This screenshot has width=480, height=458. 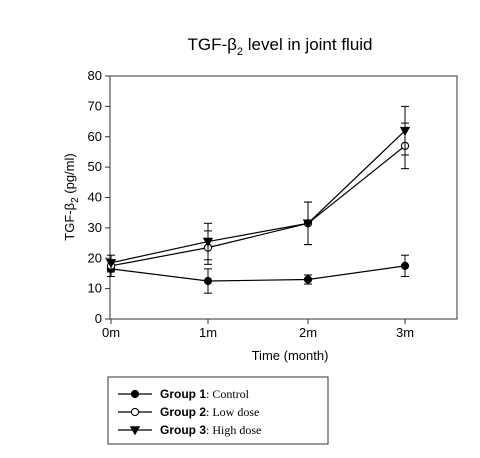 What do you see at coordinates (205, 394) in the screenshot?
I see `legend-label: Group 1: Control` at bounding box center [205, 394].